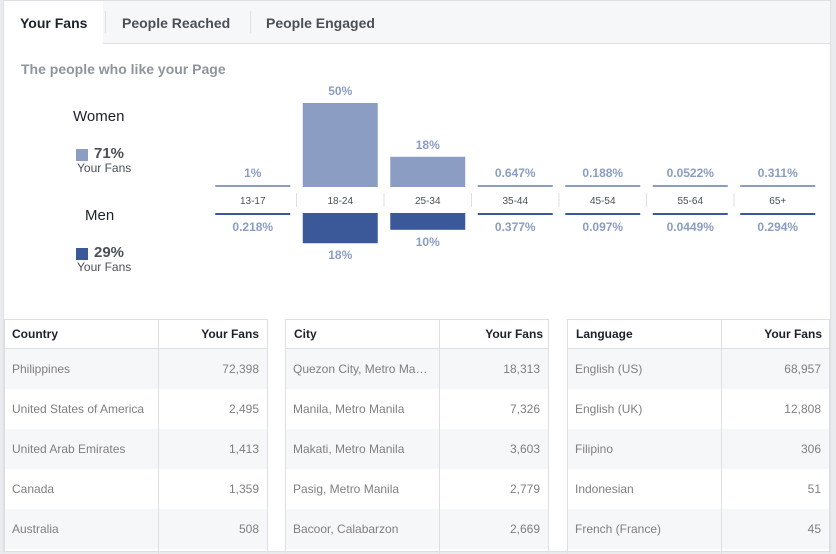 Image resolution: width=836 pixels, height=554 pixels. What do you see at coordinates (253, 201) in the screenshot?
I see `age-tick-label: 13-17` at bounding box center [253, 201].